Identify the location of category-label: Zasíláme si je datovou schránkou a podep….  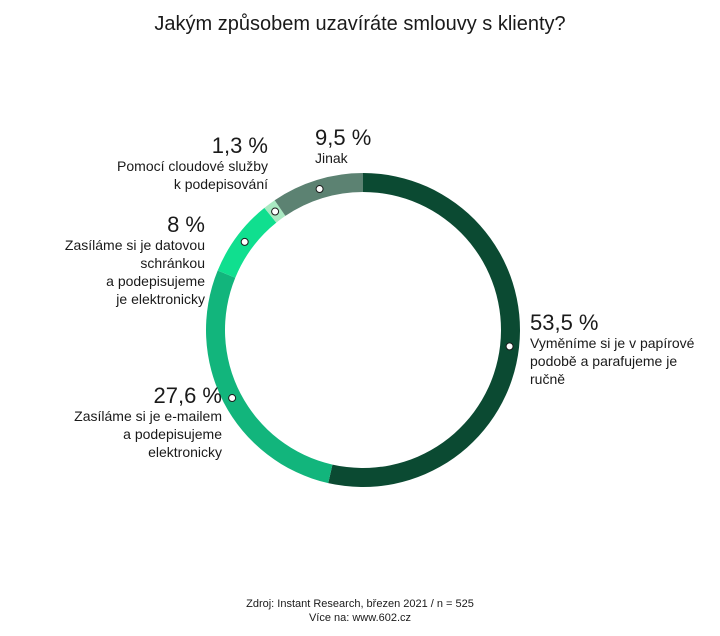
(134, 272).